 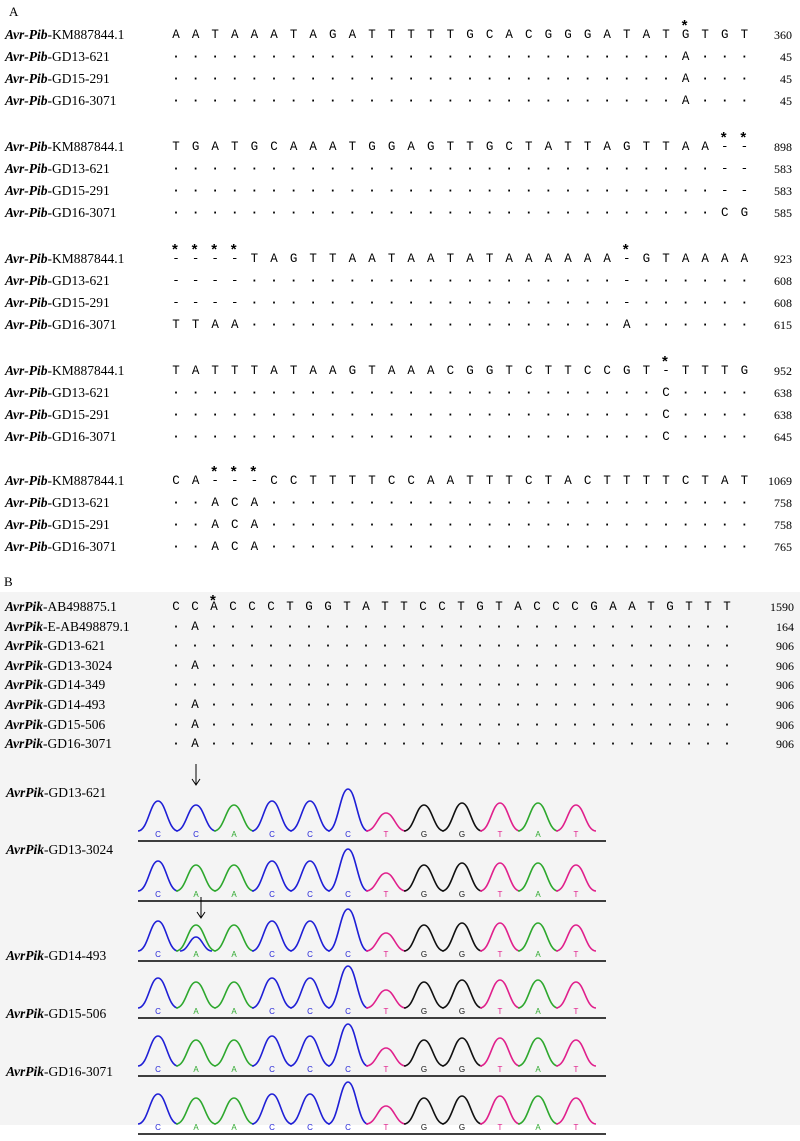 What do you see at coordinates (785, 744) in the screenshot?
I see `sequence-position: 906` at bounding box center [785, 744].